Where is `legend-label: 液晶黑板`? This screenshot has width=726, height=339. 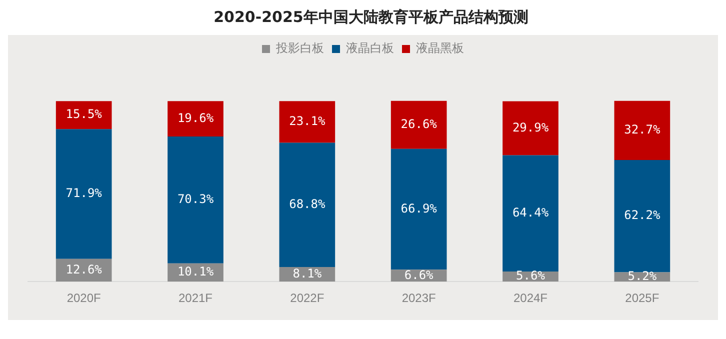 legend-label: 液晶黑板 is located at coordinates (440, 48).